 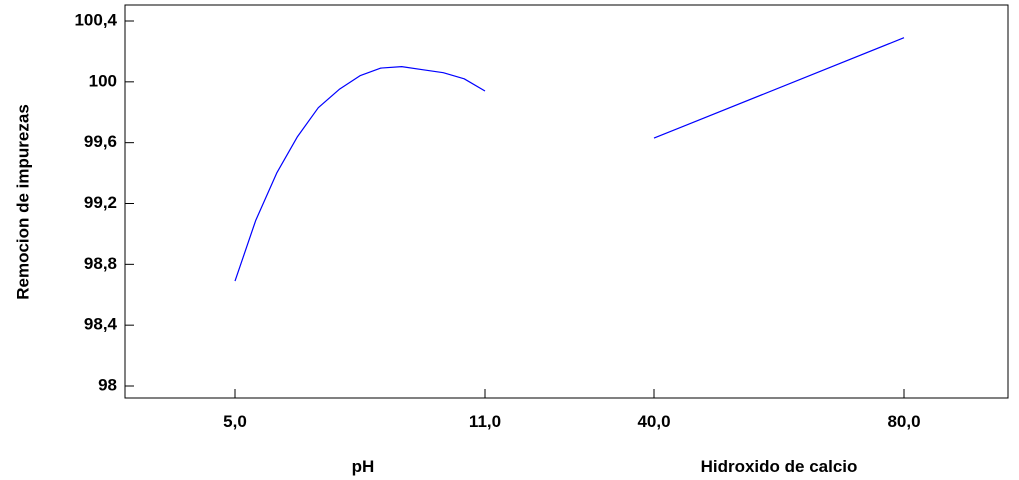 What do you see at coordinates (572, 410) in the screenshot?
I see `x-axis: 5,0 11,0 40,0 80,0` at bounding box center [572, 410].